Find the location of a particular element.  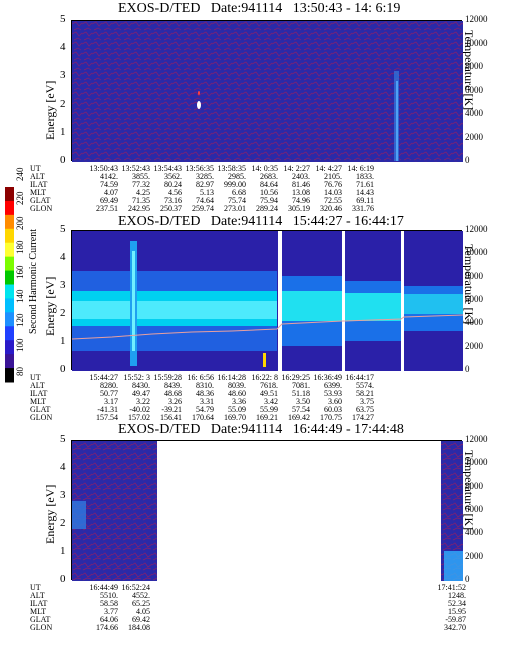

panel2-orbit-value: 3.60 is located at coordinates (335, 401).